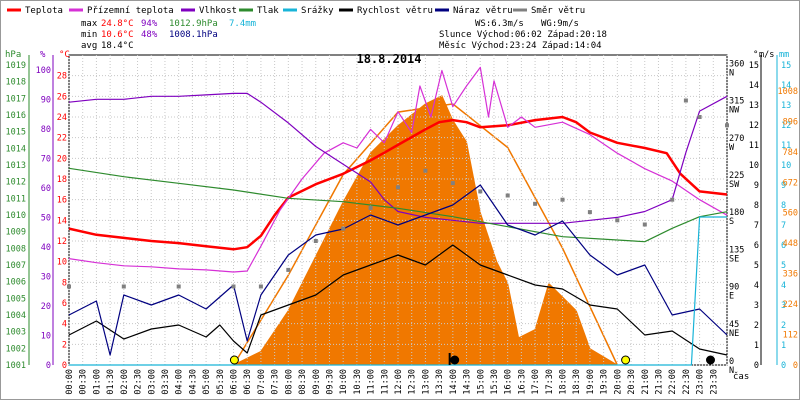  What do you see at coordinates (731, 371) in the screenshot?
I see `direction-tick-label: N` at bounding box center [731, 371].